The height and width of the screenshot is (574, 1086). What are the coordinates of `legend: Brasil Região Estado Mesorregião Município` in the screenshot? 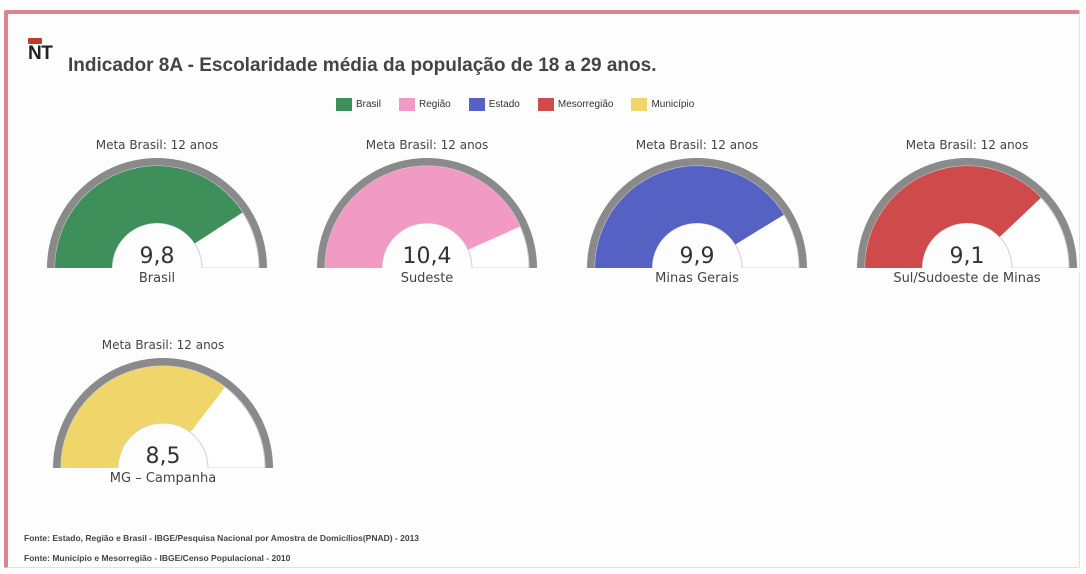 It's located at (515, 104).